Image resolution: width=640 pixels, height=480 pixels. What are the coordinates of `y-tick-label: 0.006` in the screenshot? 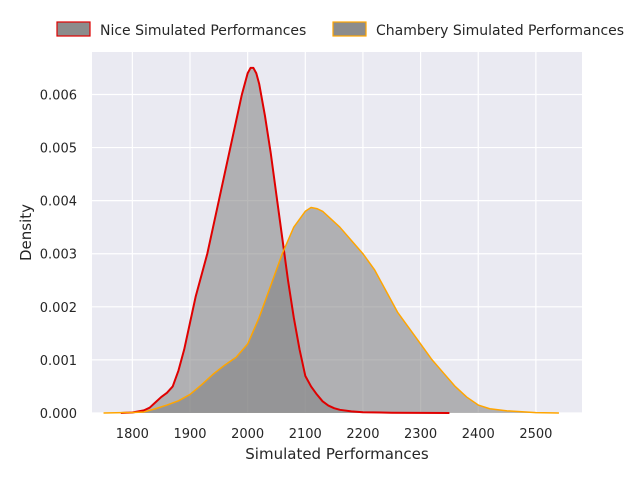 It's located at (58, 95).